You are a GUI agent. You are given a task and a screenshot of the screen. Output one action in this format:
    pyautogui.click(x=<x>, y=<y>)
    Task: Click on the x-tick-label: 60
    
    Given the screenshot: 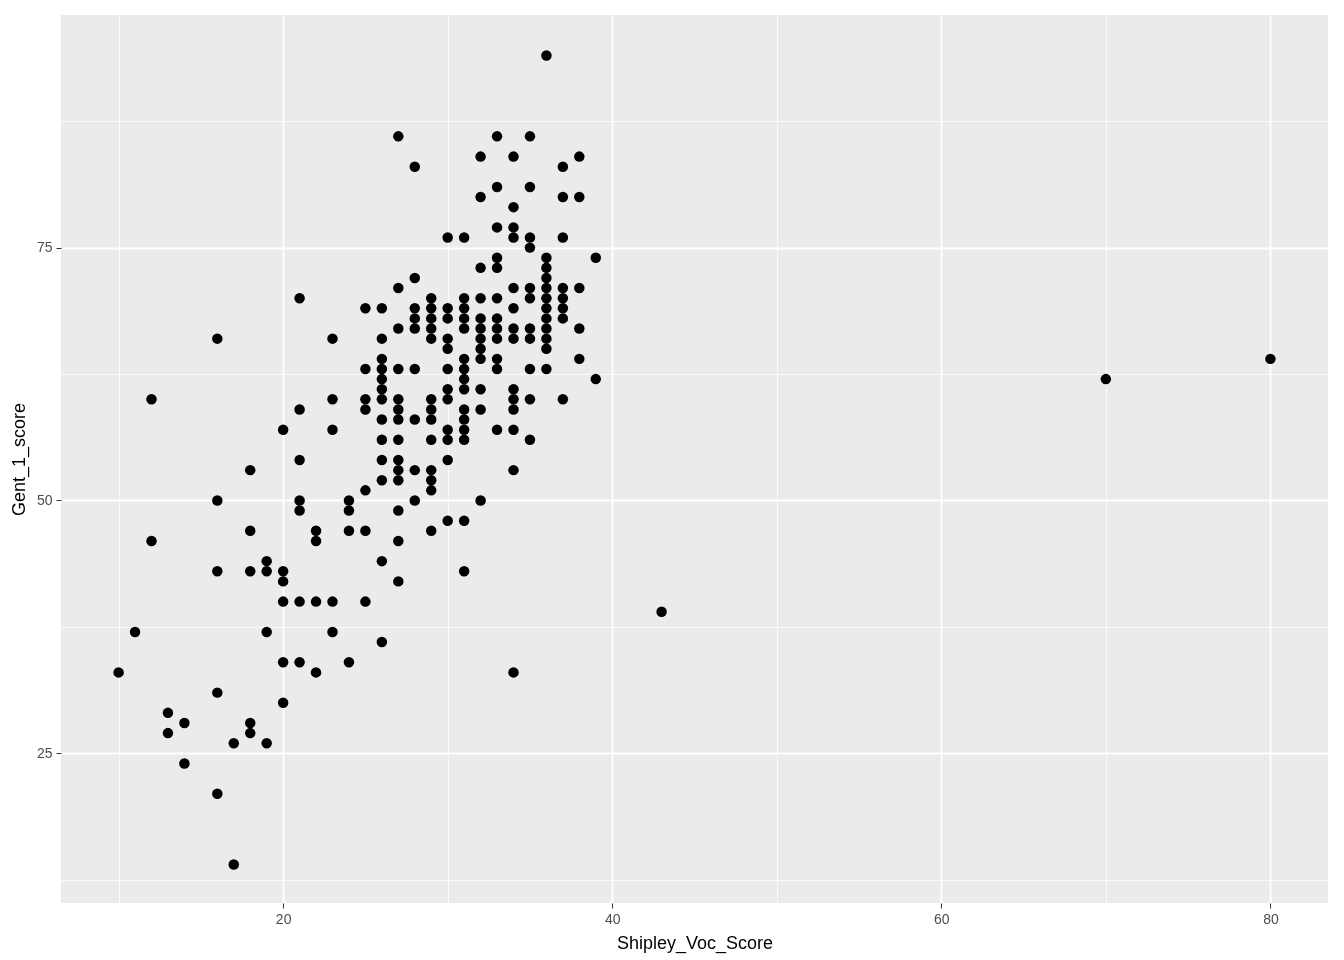 What is the action you would take?
    pyautogui.click(x=942, y=918)
    